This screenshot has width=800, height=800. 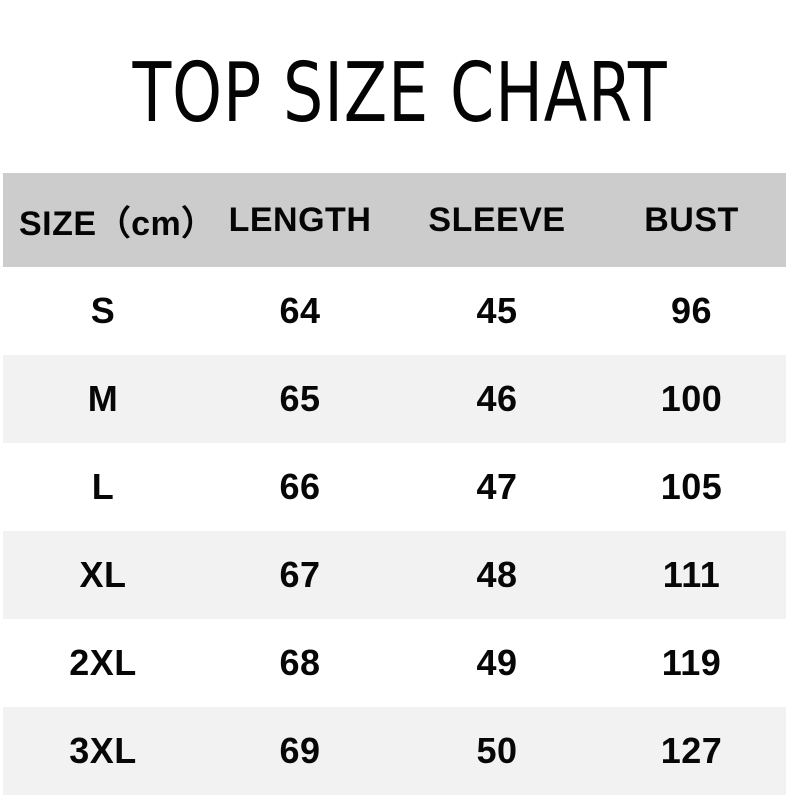 What do you see at coordinates (103, 398) in the screenshot?
I see `cell-size: M` at bounding box center [103, 398].